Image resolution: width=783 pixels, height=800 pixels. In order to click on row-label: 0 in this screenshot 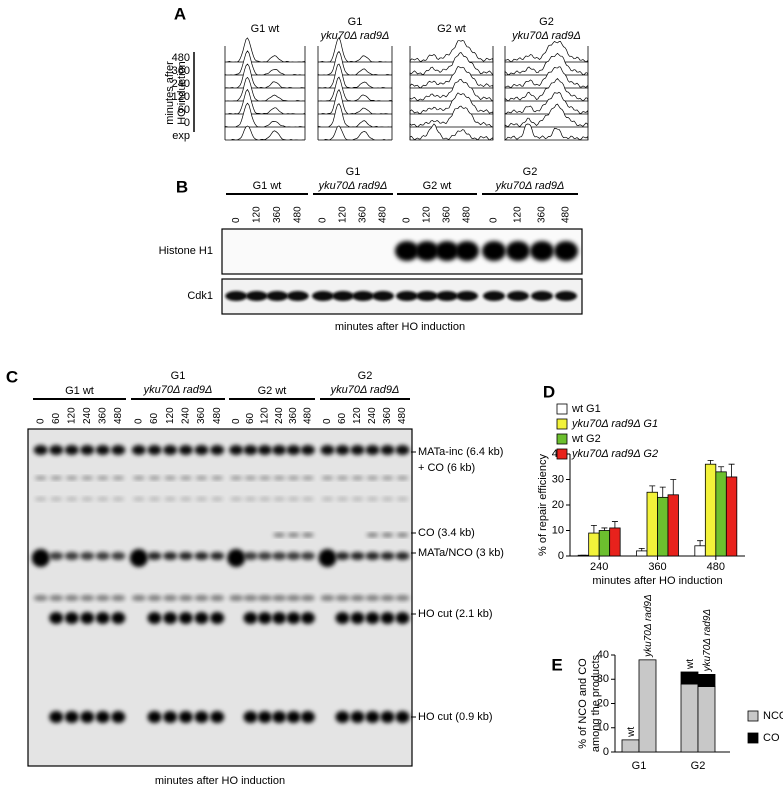, I will do `click(187, 123)`.